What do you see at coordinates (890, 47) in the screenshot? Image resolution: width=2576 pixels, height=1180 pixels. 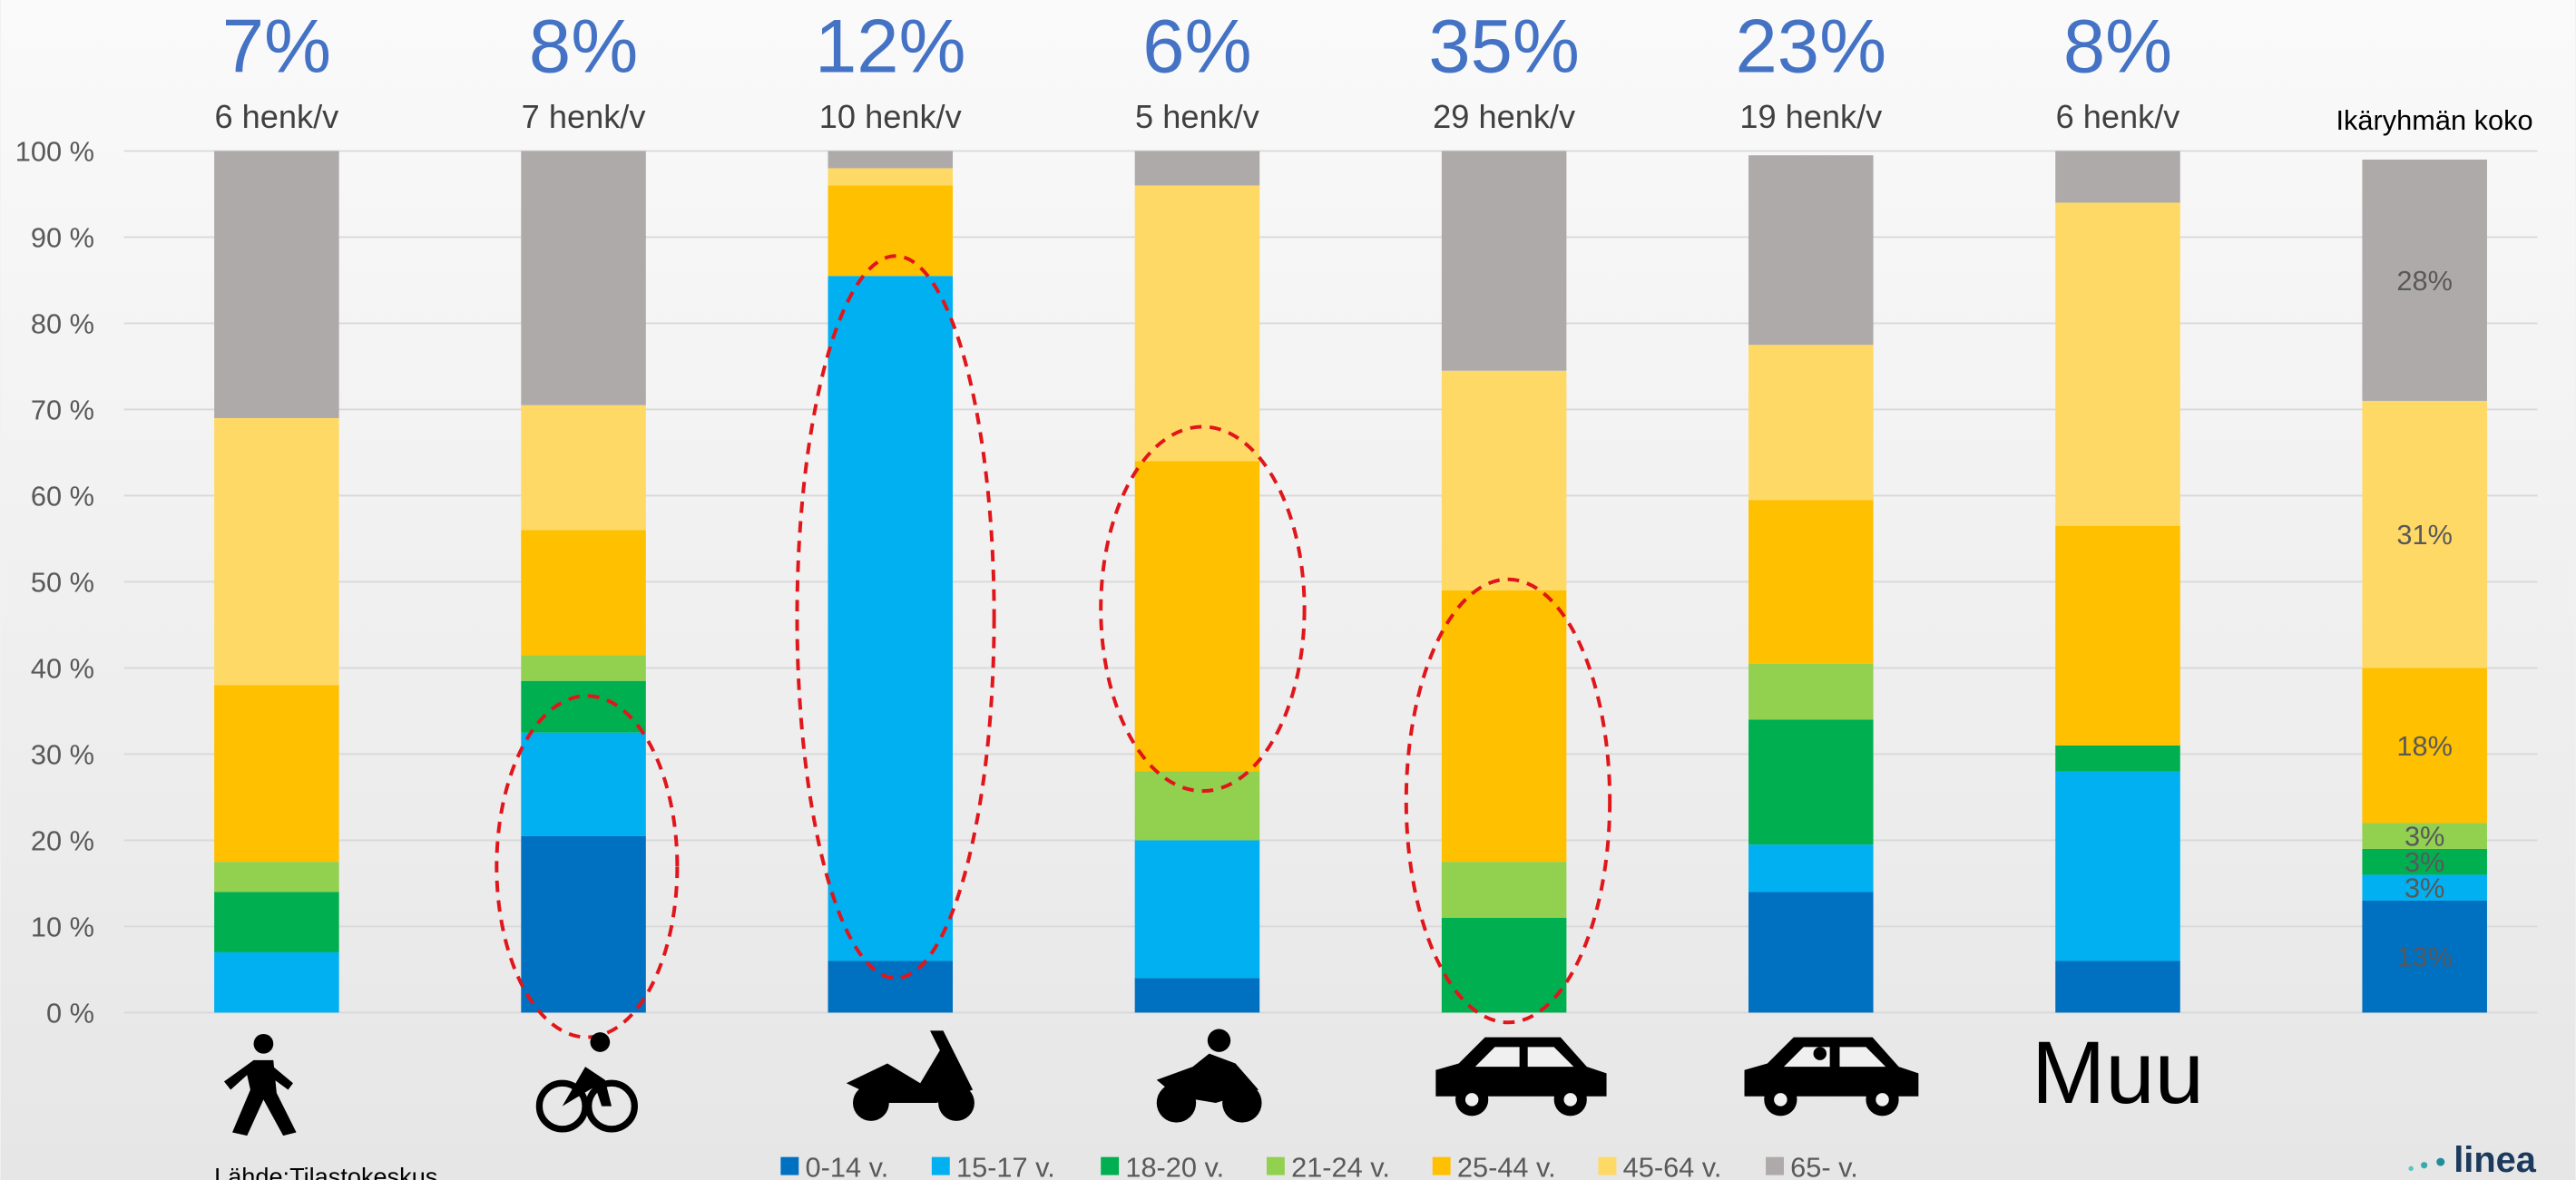 I see `share-label: 12%` at bounding box center [890, 47].